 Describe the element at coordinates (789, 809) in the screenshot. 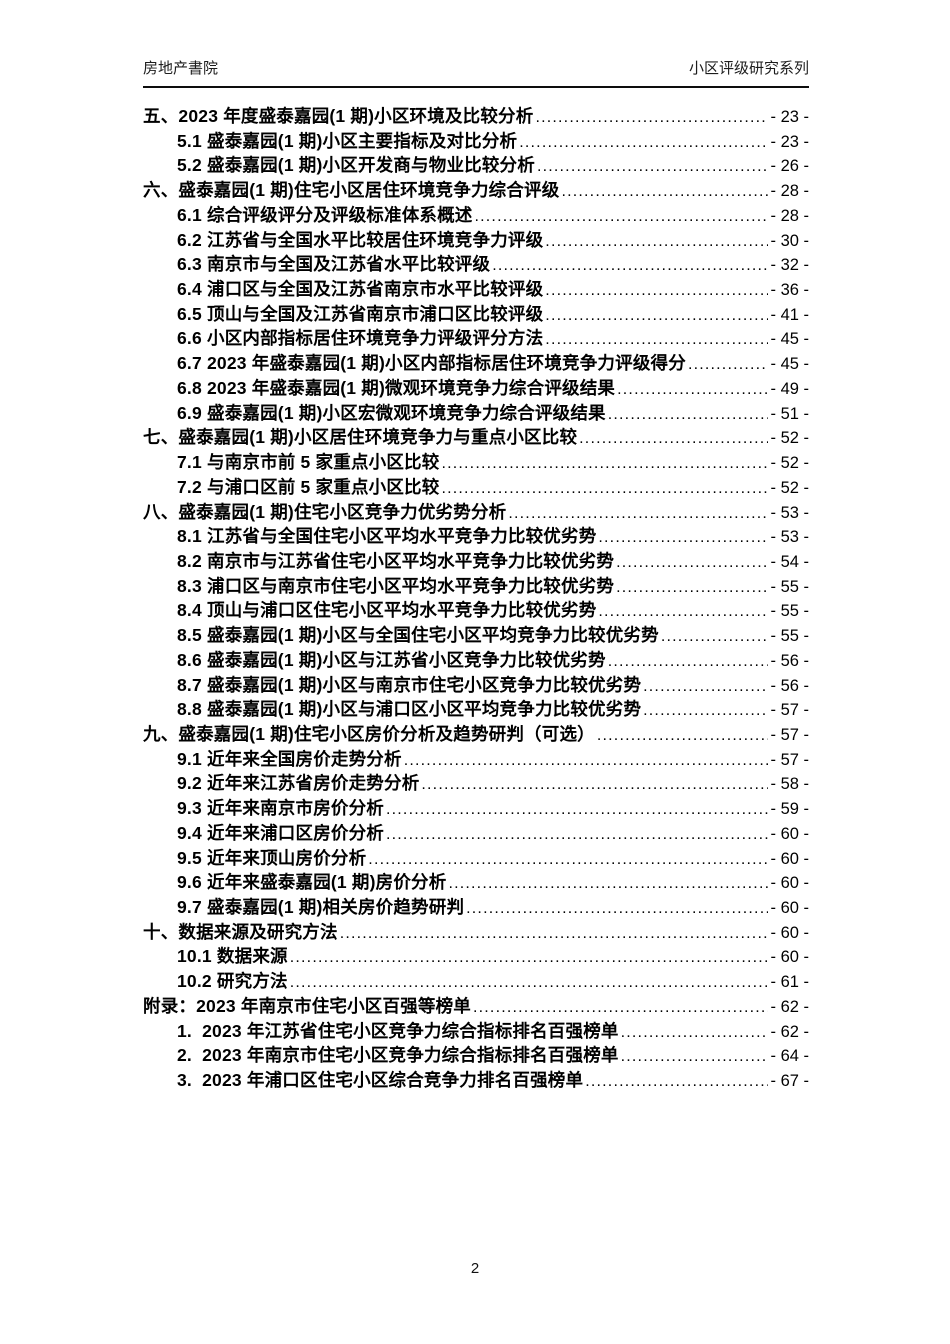

I see `toc-entry-page: - 59 -` at that location.